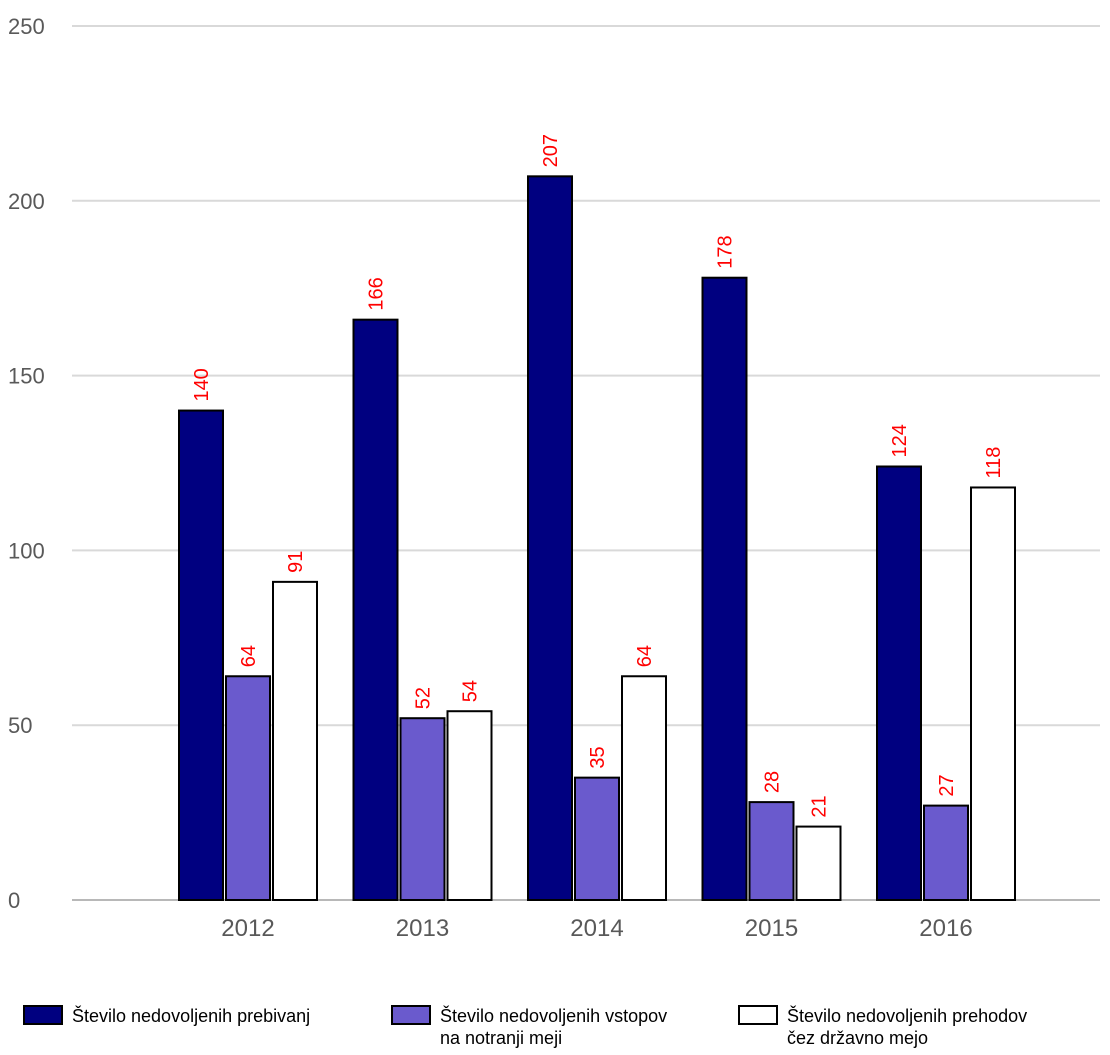 The image size is (1110, 1055). What do you see at coordinates (471, 691) in the screenshot?
I see `data-label: 54` at bounding box center [471, 691].